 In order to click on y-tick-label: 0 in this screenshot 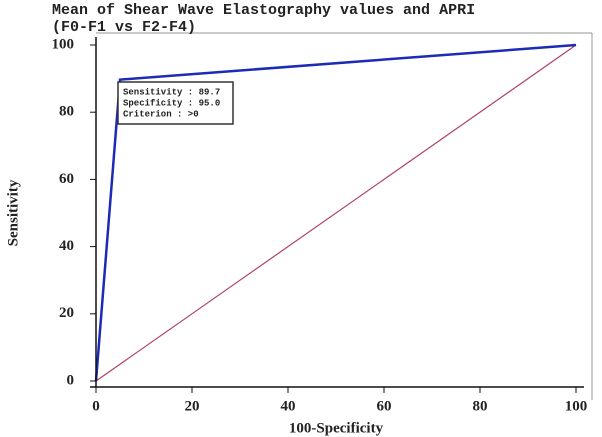, I will do `click(71, 380)`.